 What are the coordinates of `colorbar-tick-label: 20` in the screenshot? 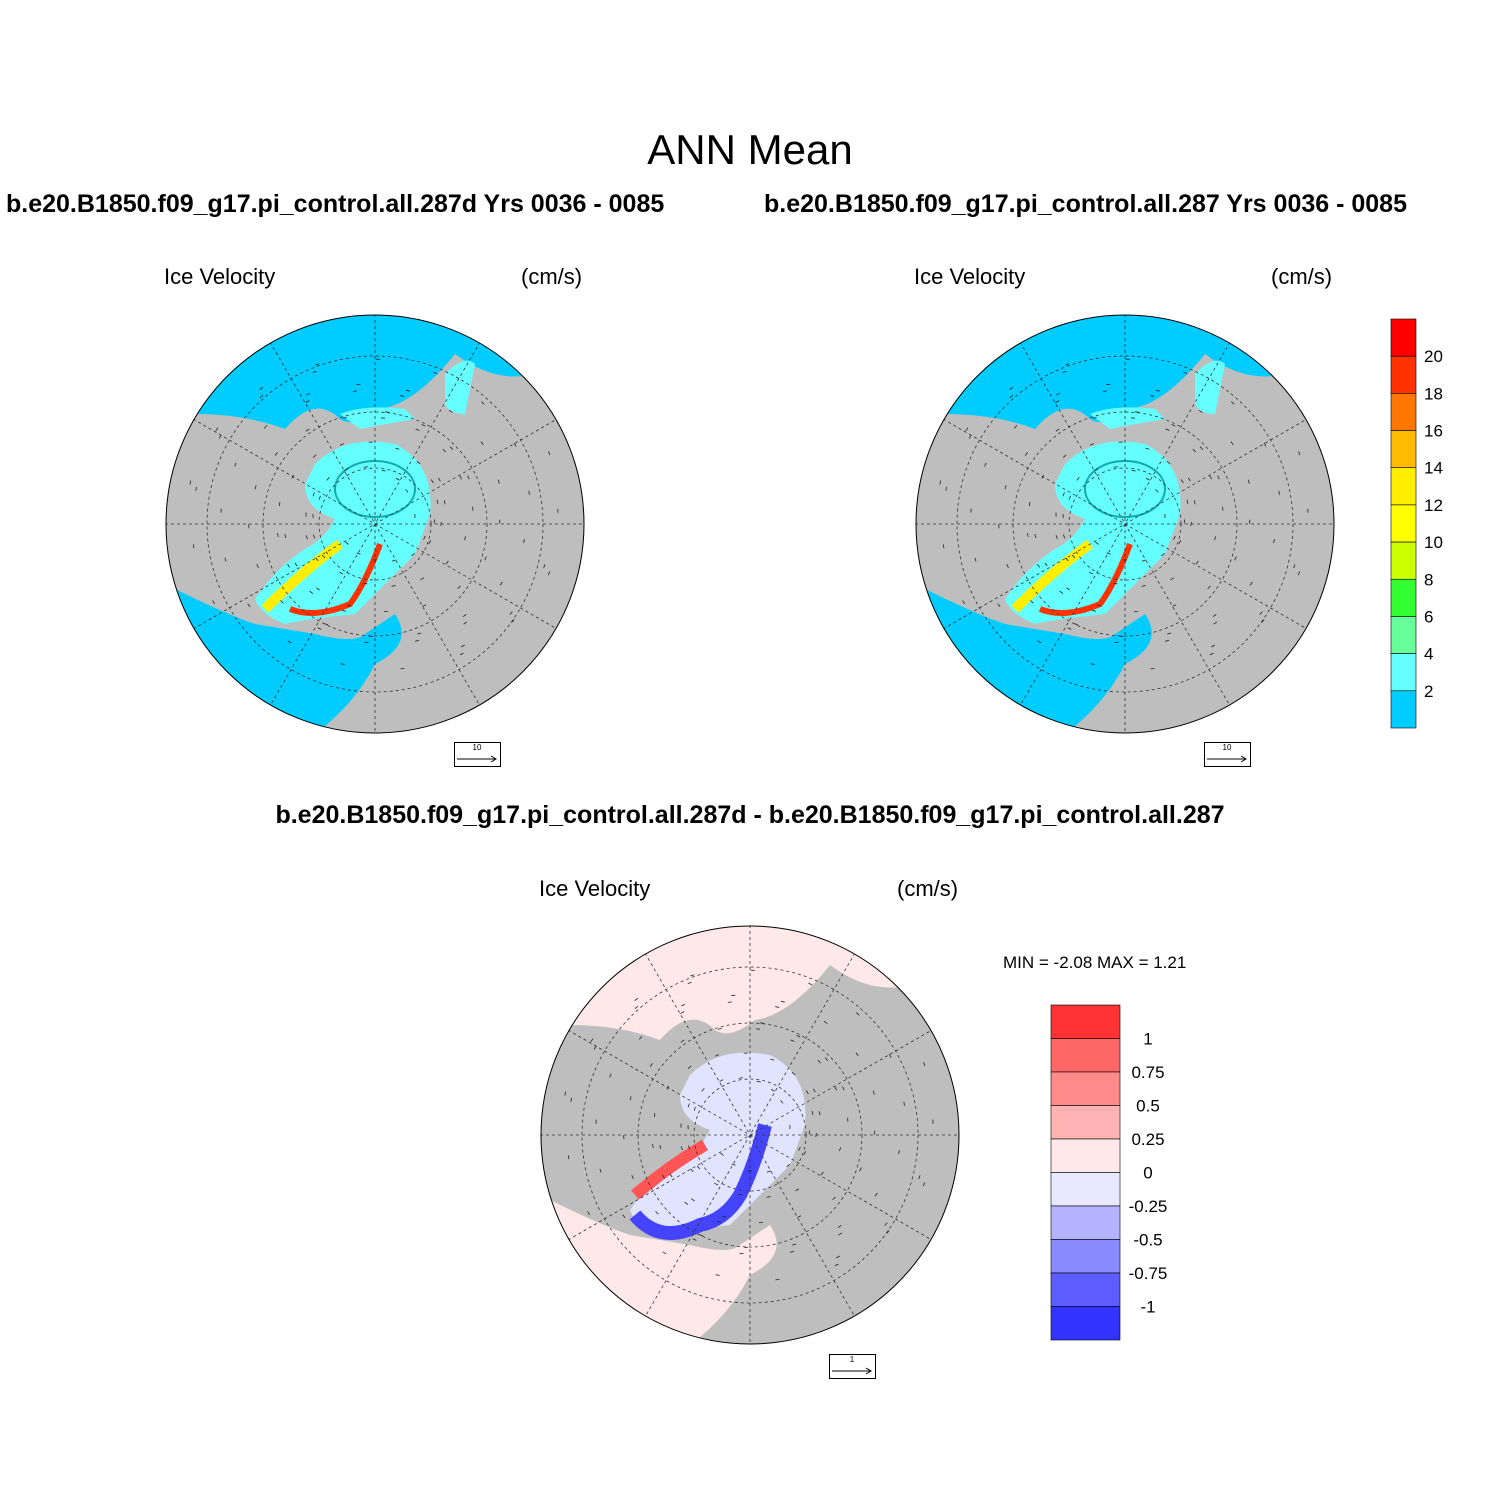 It's located at (1433, 356).